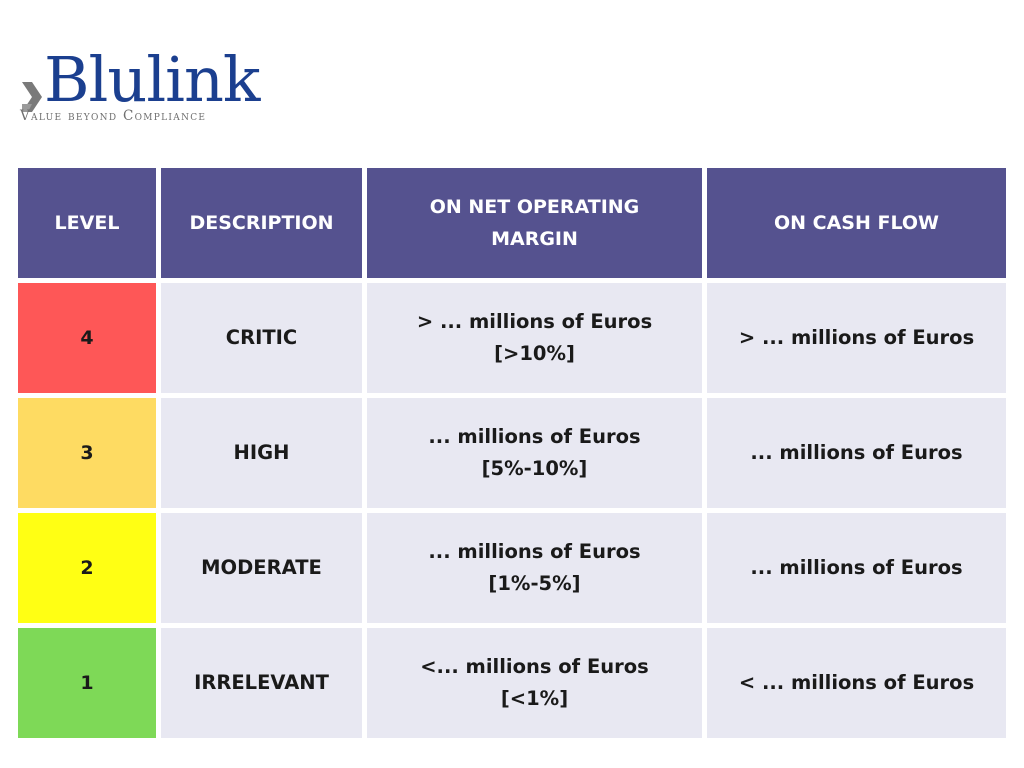 The height and width of the screenshot is (768, 1024). What do you see at coordinates (534, 453) in the screenshot?
I see `margin-cell: ... millions of Euros [5%-10%]` at bounding box center [534, 453].